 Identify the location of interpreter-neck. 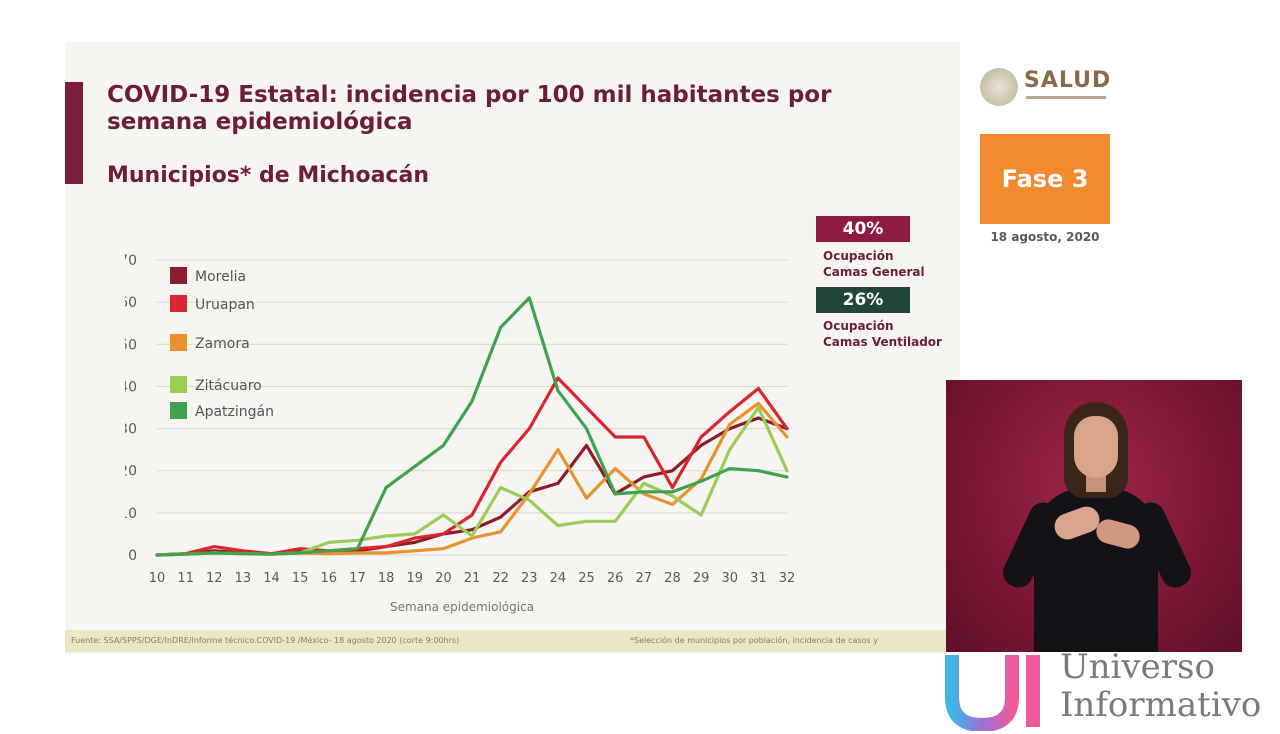
(1096, 483).